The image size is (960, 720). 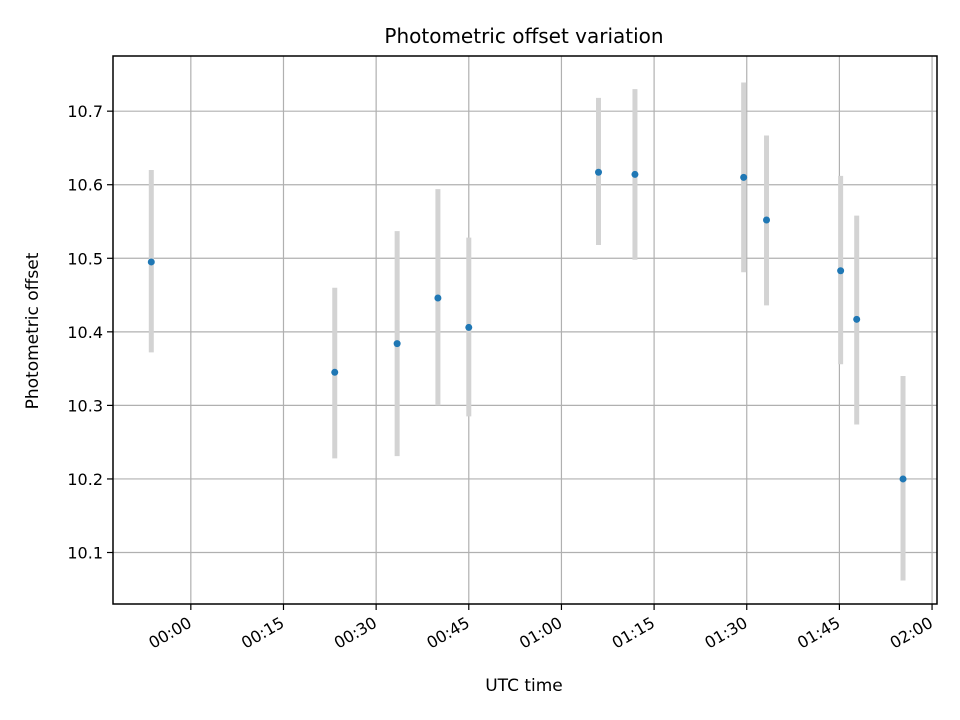 I want to click on y-tick-label: 10.3, so click(x=85, y=405).